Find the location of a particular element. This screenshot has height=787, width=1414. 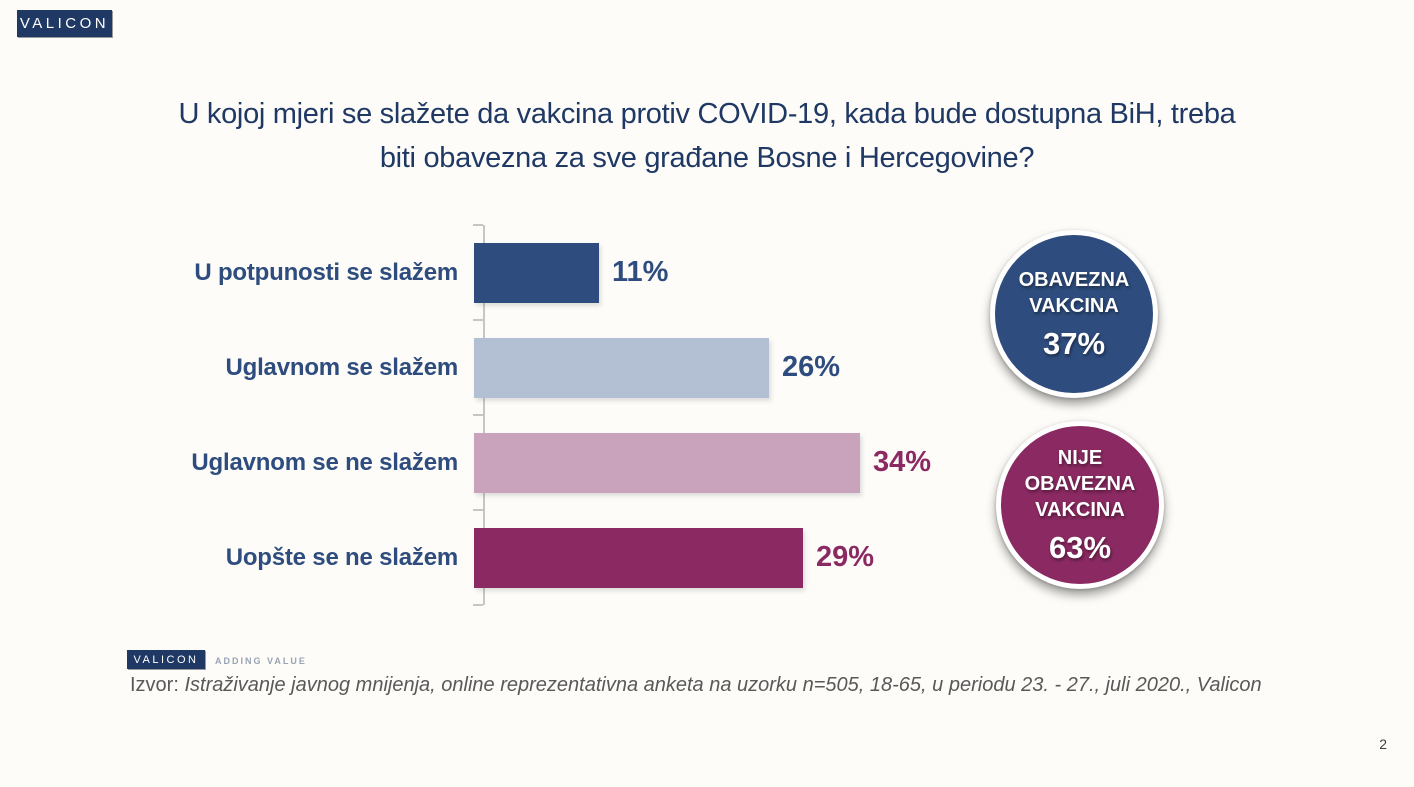

category-label: Uopšte se ne slažem is located at coordinates (342, 557).